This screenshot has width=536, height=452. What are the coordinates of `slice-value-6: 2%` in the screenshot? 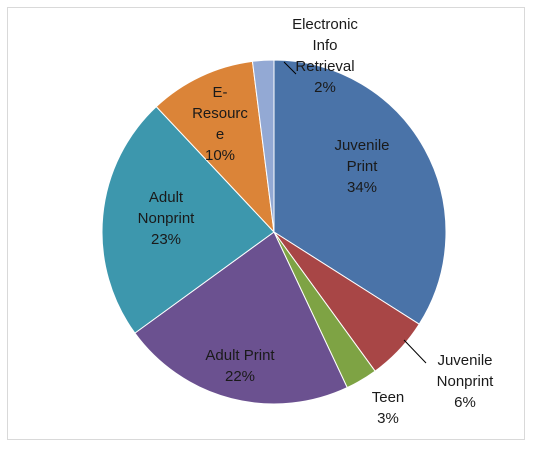 It's located at (325, 87).